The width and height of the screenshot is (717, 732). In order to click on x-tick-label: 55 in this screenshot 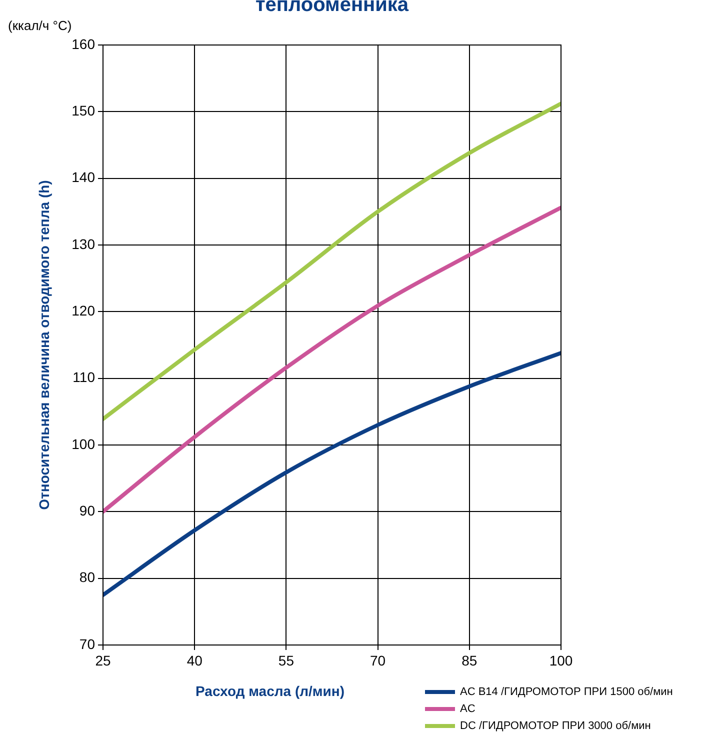, I will do `click(286, 660)`.